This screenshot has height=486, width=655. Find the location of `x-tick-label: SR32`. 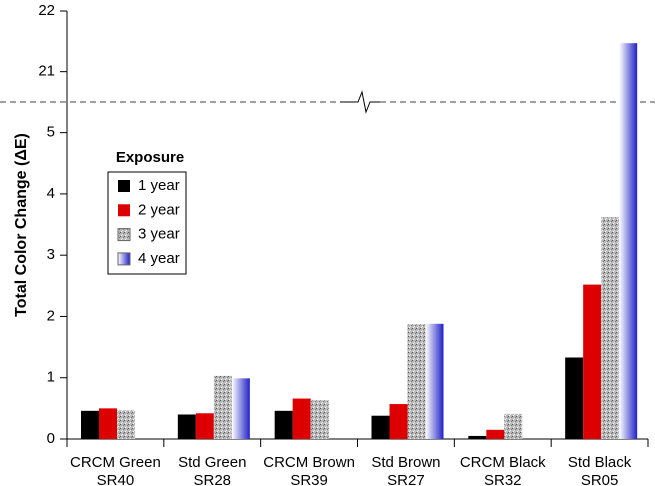

x-tick-label: SR32 is located at coordinates (503, 479).